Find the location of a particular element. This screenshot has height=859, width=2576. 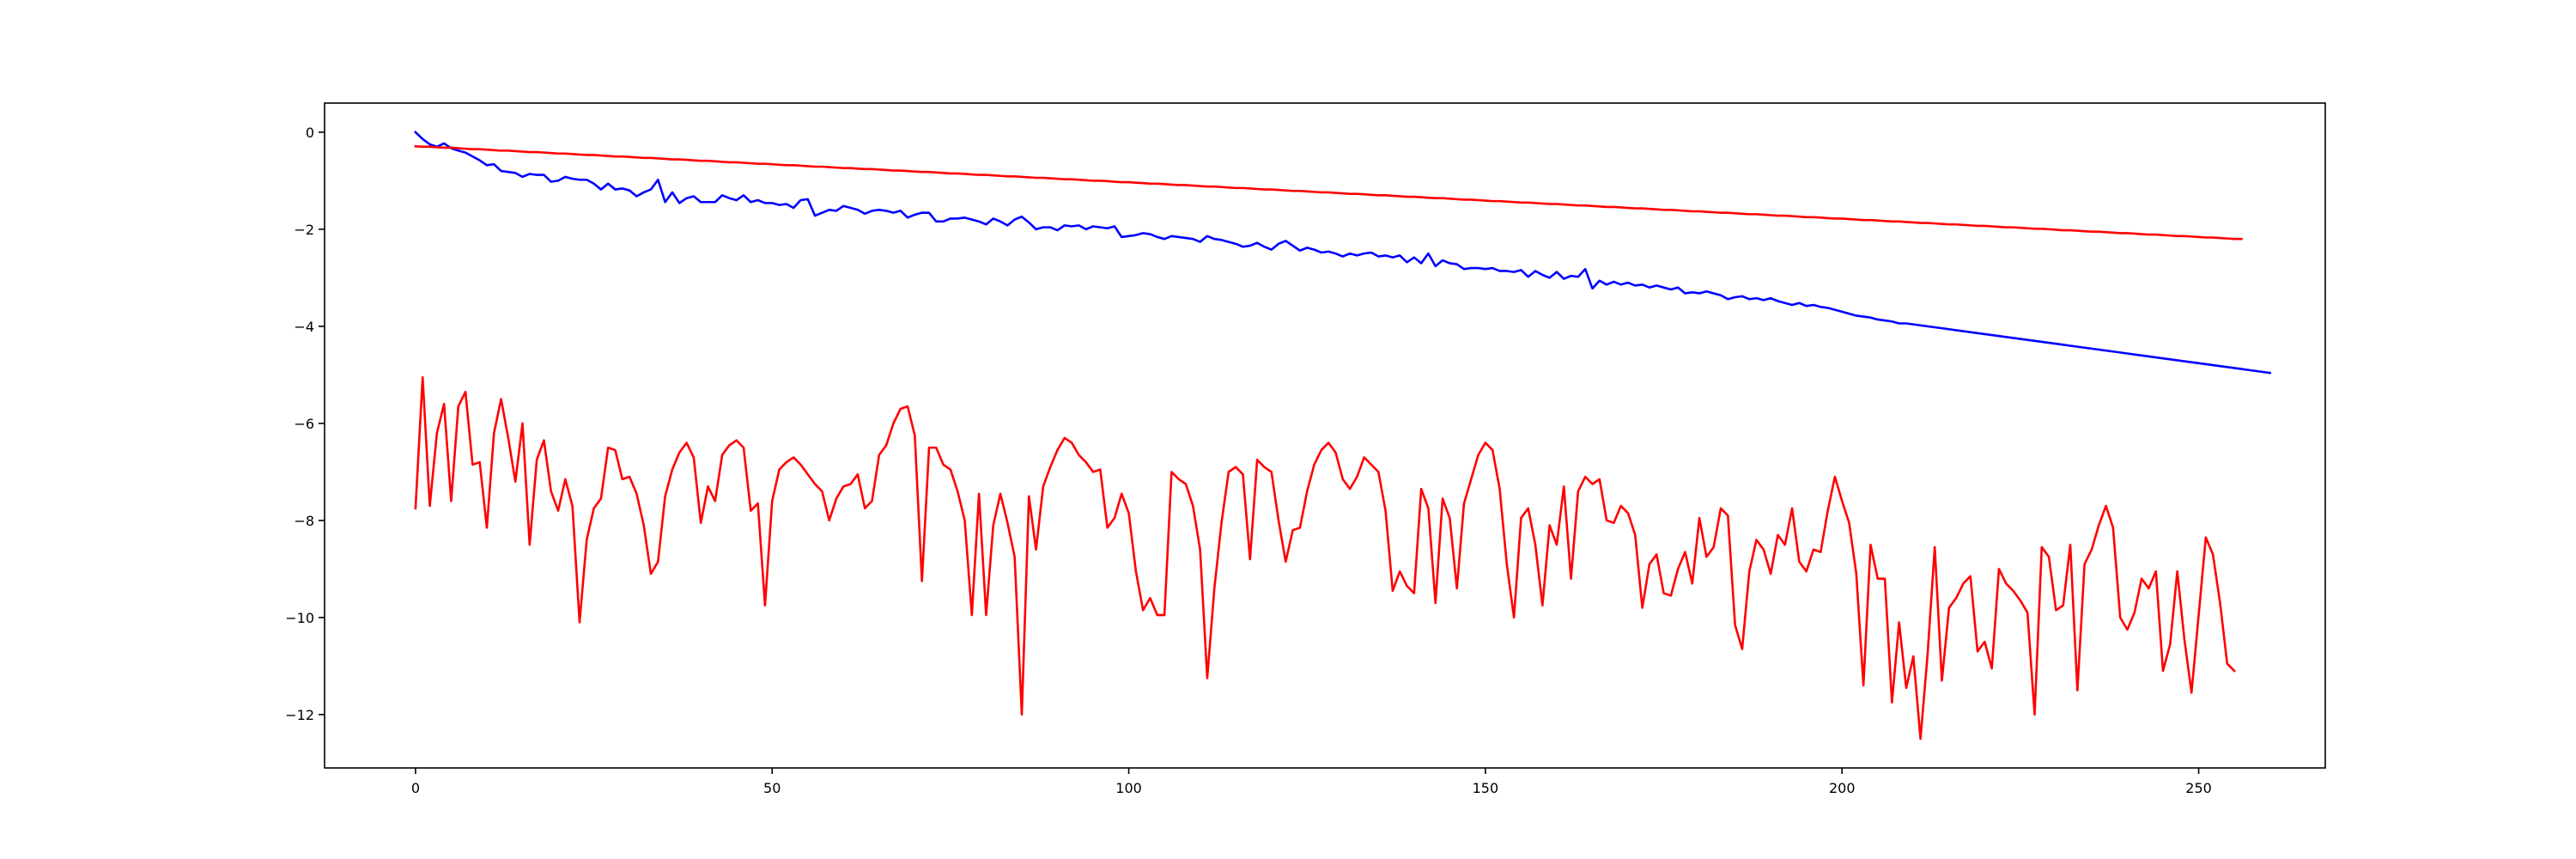

x-tick-label: 0 is located at coordinates (415, 788).